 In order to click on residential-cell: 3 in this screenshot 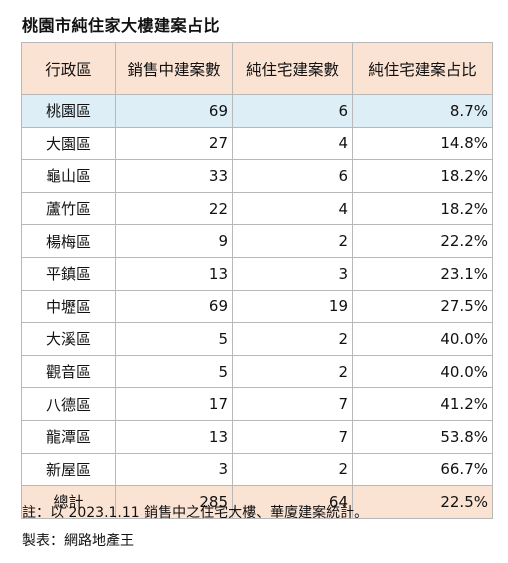, I will do `click(292, 273)`.